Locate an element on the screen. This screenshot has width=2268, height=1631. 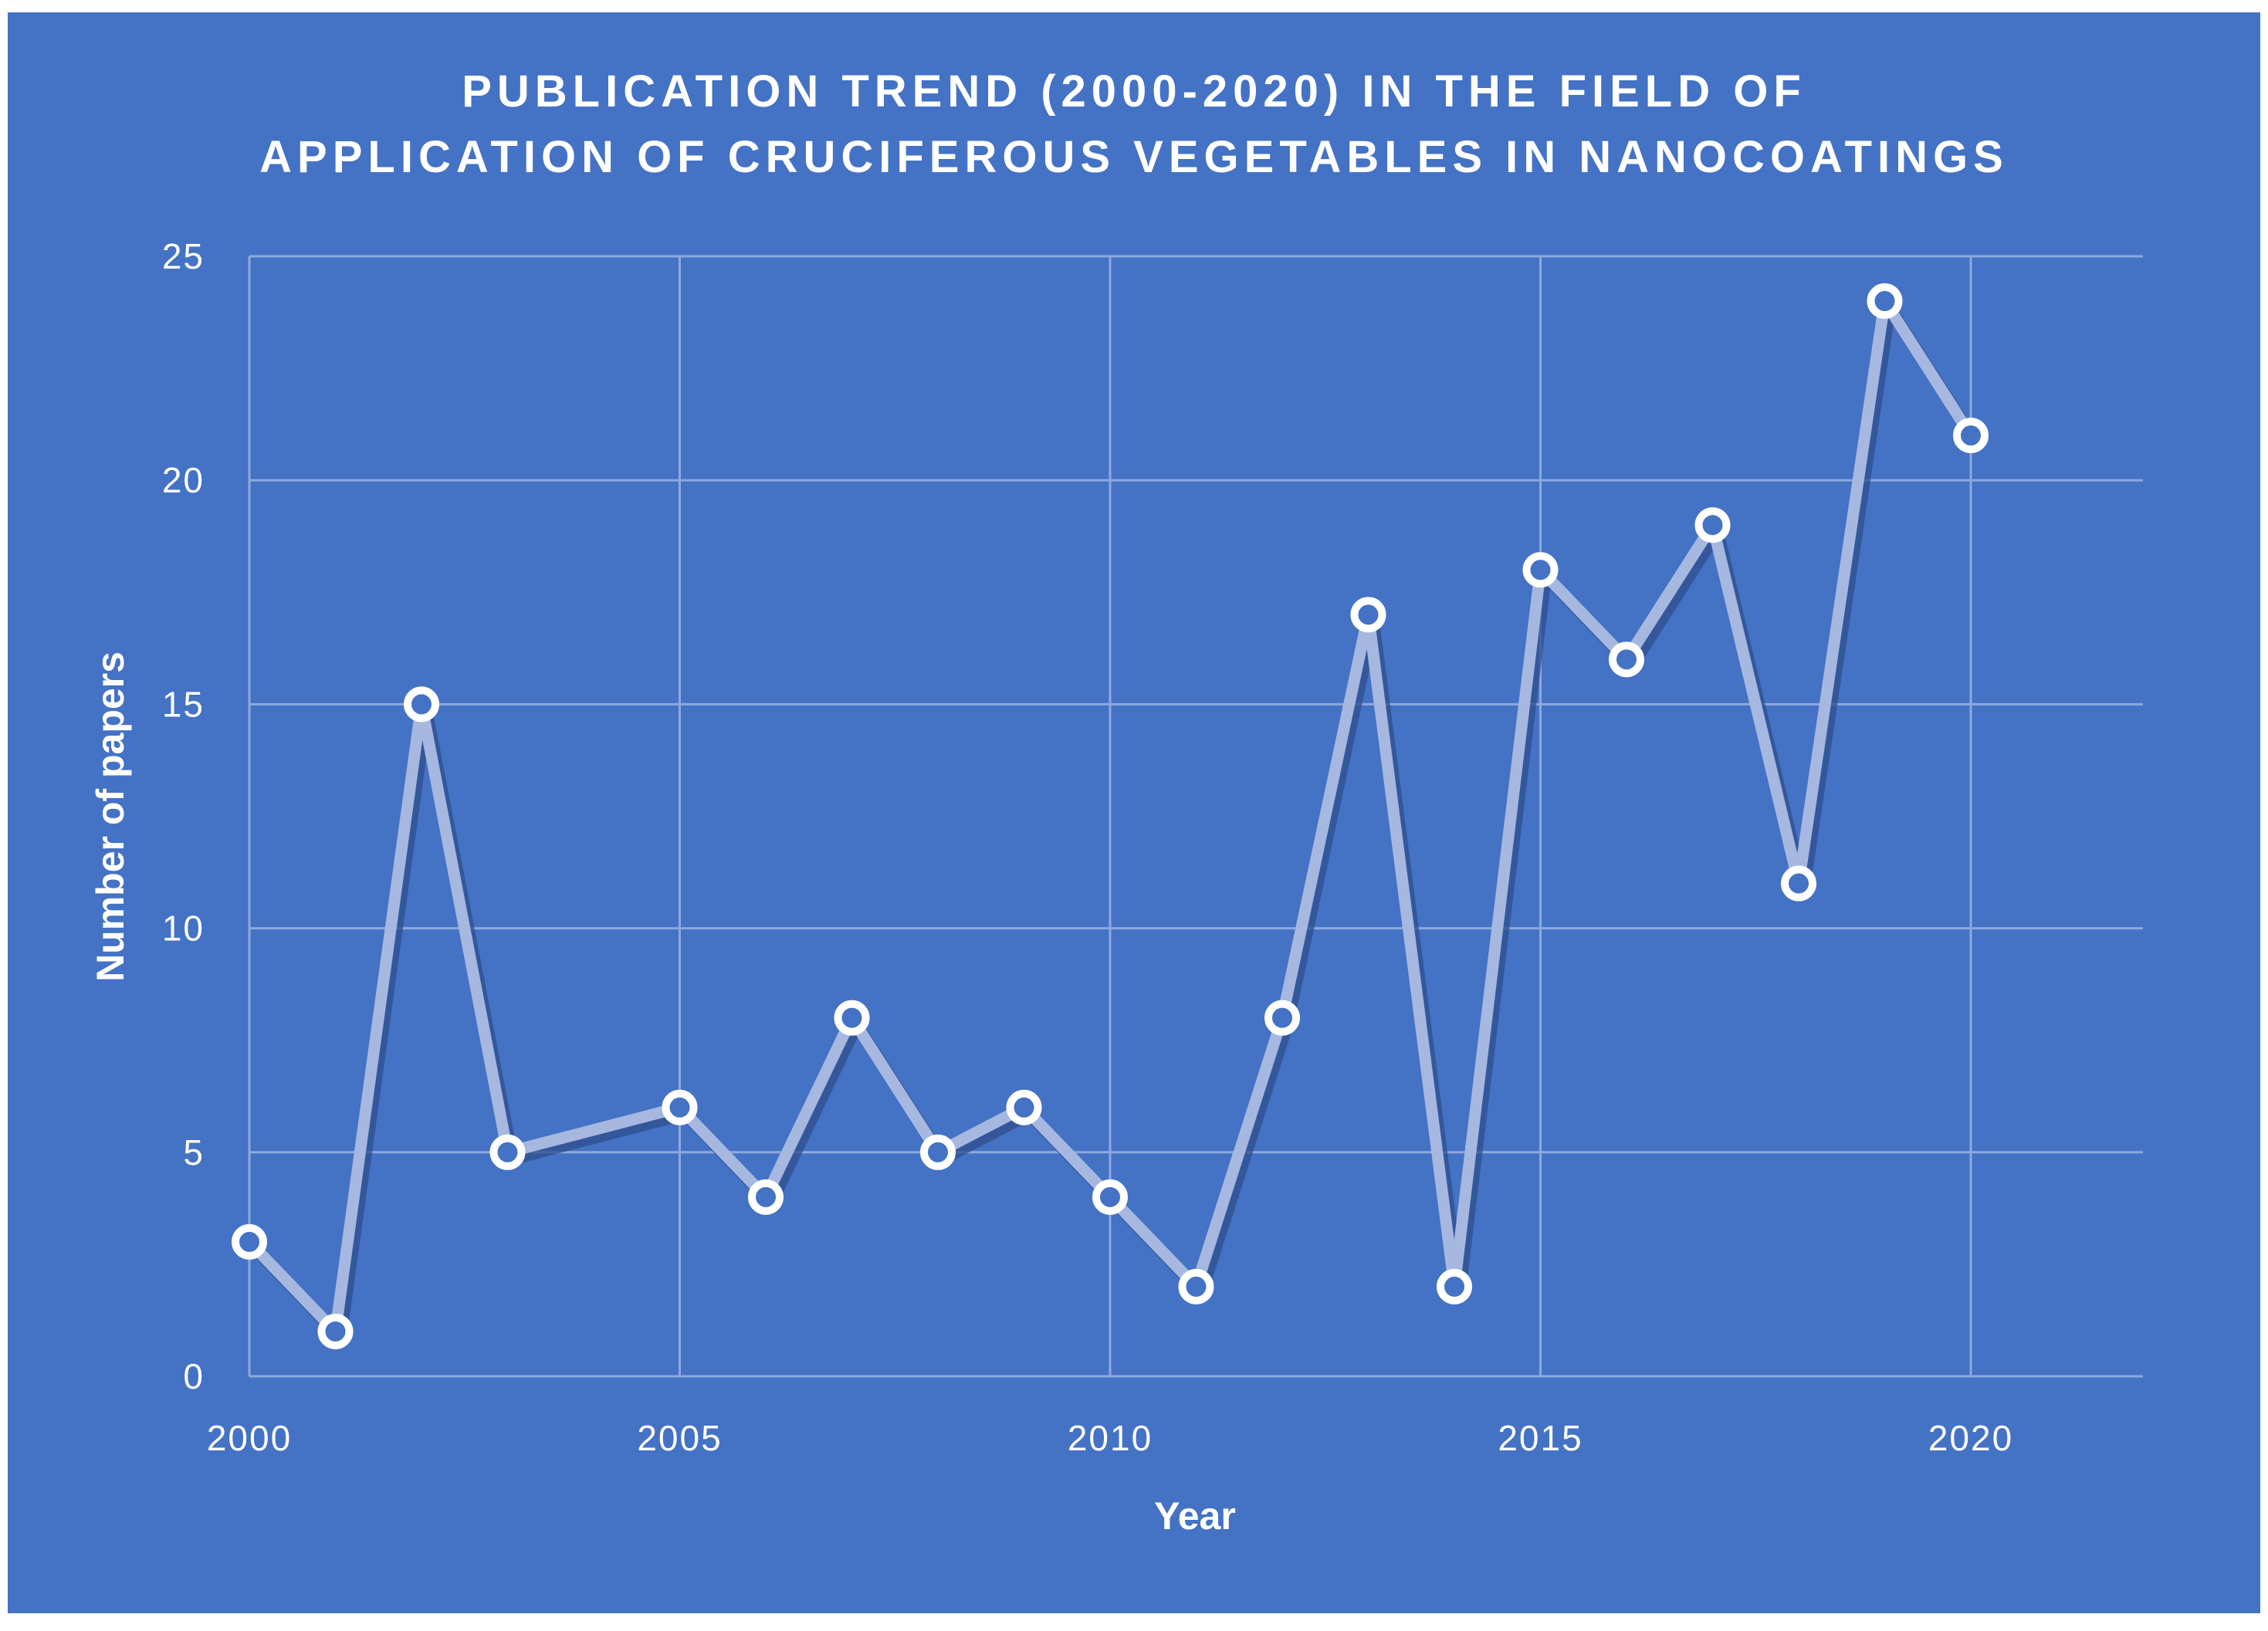
data-point-2006 is located at coordinates (766, 1197).